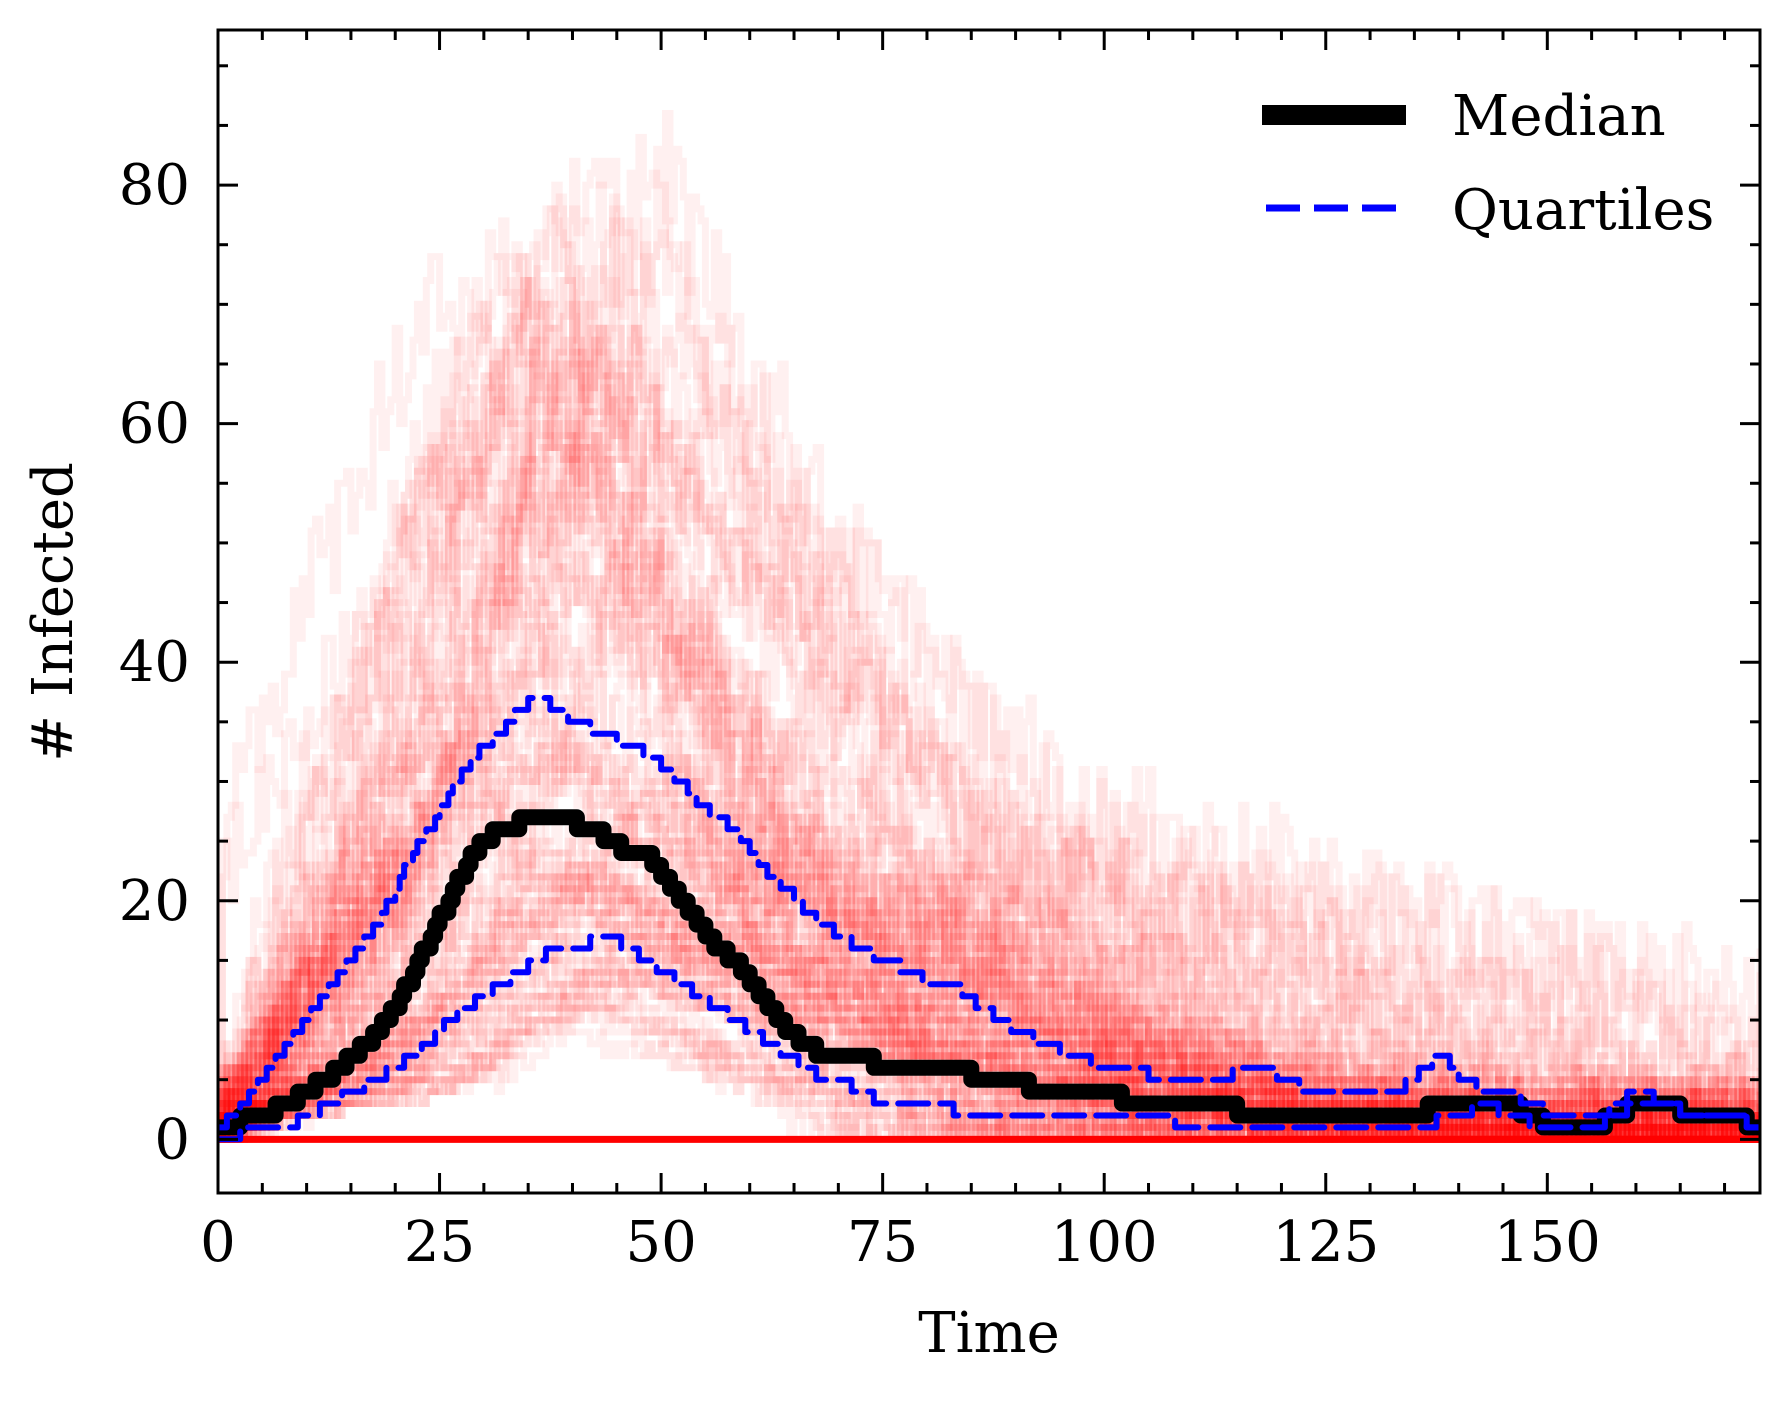  Describe the element at coordinates (1547, 1242) in the screenshot. I see `x-tick-label: 150` at that location.